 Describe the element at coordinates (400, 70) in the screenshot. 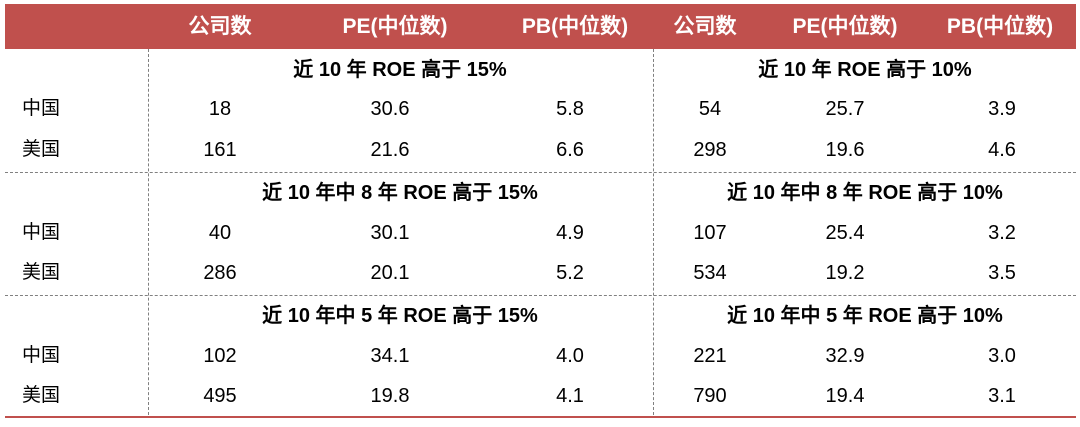

I see `section-title-left: 近 10 年 ROE 高于 15%` at that location.